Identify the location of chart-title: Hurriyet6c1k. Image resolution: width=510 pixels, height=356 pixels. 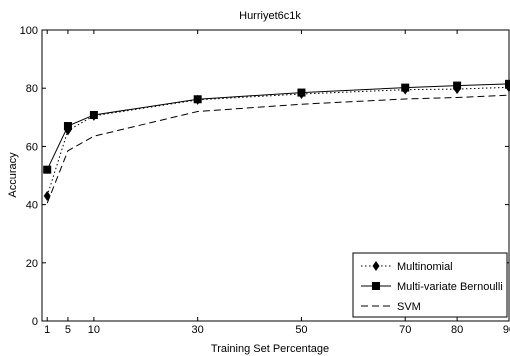
(270, 16).